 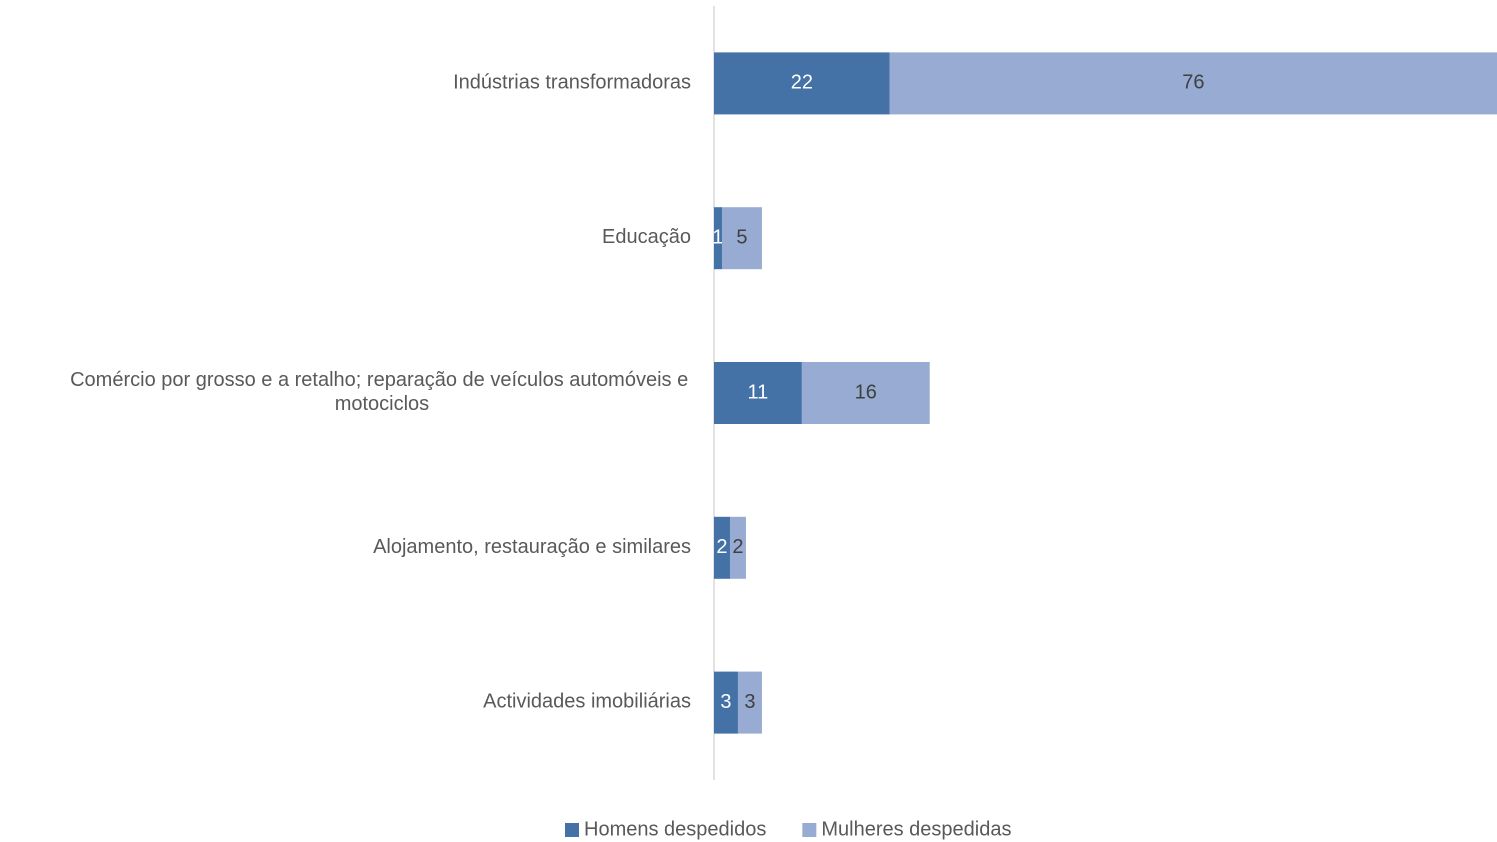 I want to click on value-label: 22, so click(x=802, y=83).